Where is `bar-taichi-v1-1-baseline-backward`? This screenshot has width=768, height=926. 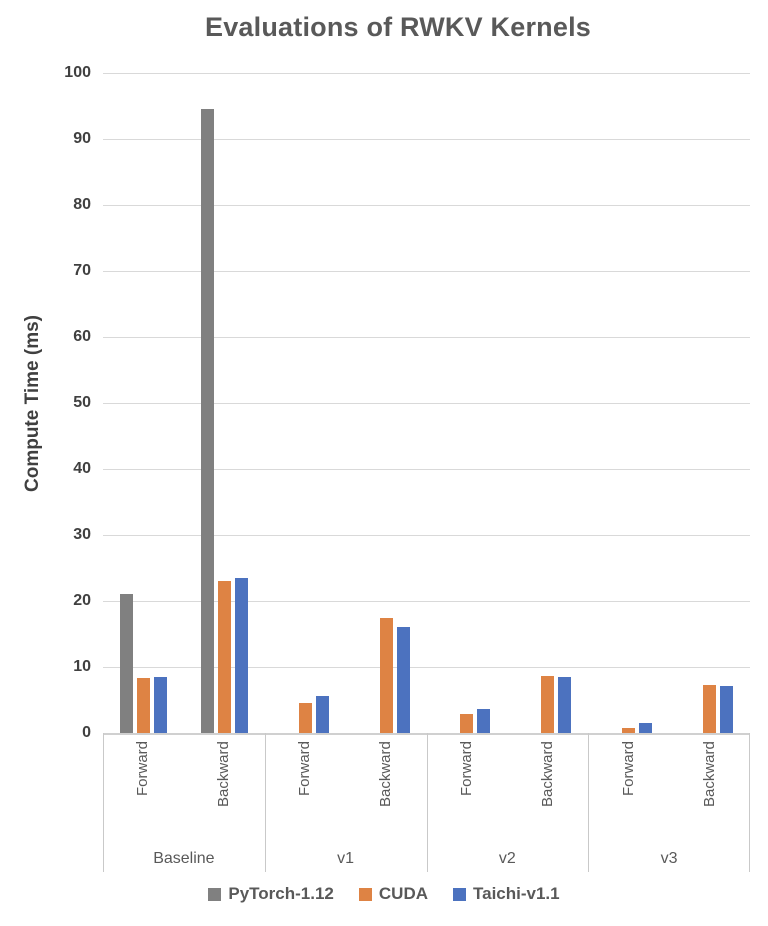
bar-taichi-v1-1-baseline-backward is located at coordinates (241, 655).